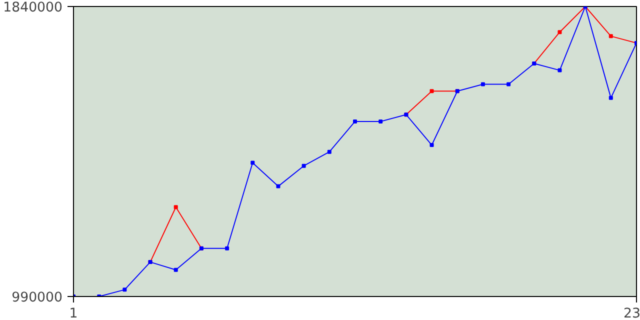 This screenshot has width=640, height=320. I want to click on x-tick-label: 23, so click(632, 313).